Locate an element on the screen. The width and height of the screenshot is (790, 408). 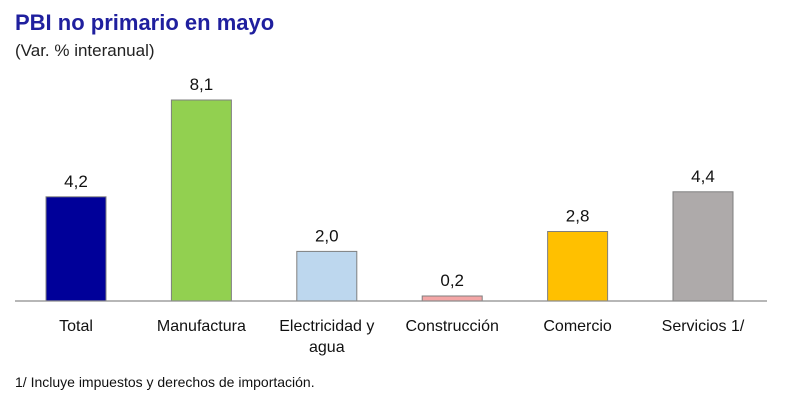
data-label-4: 2,8 is located at coordinates (578, 216).